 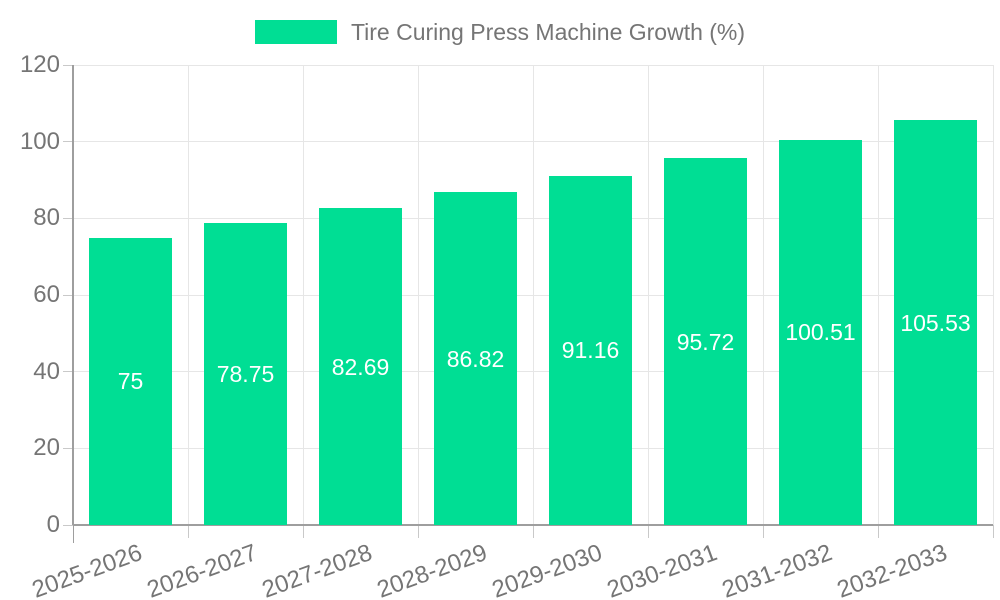 I want to click on x-axis-category-label: 2031-2032, so click(x=777, y=569).